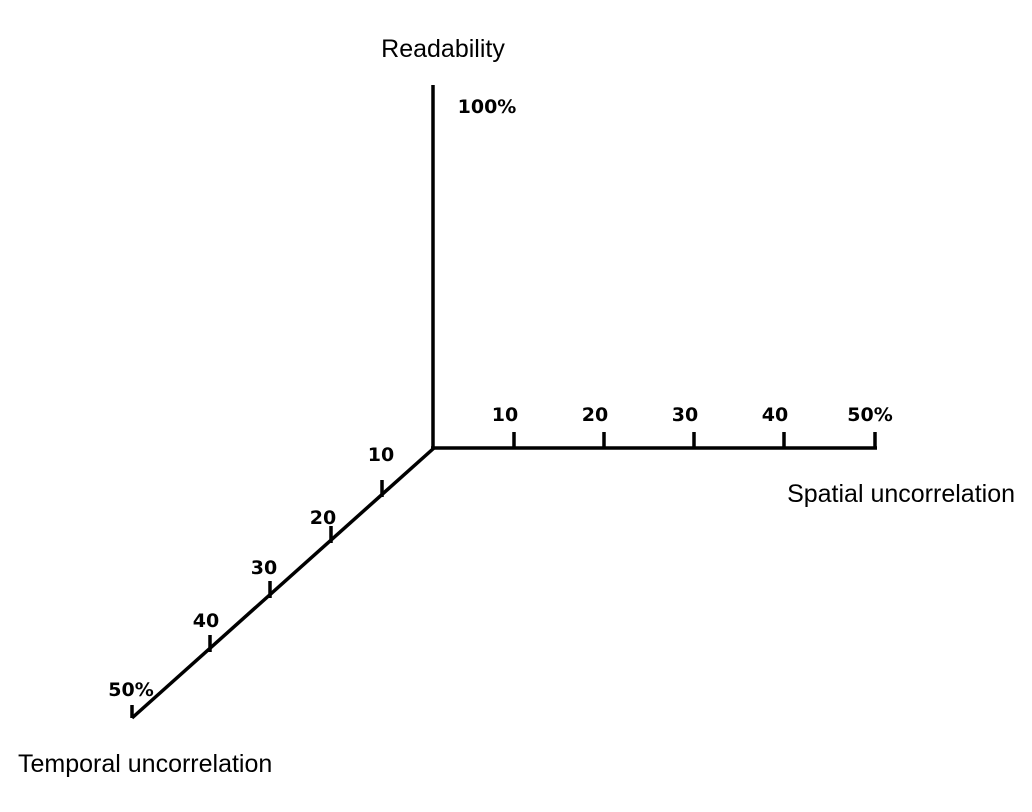 The width and height of the screenshot is (1032, 812). I want to click on diagonal-axis-label: Temporal uncorrelation, so click(145, 764).